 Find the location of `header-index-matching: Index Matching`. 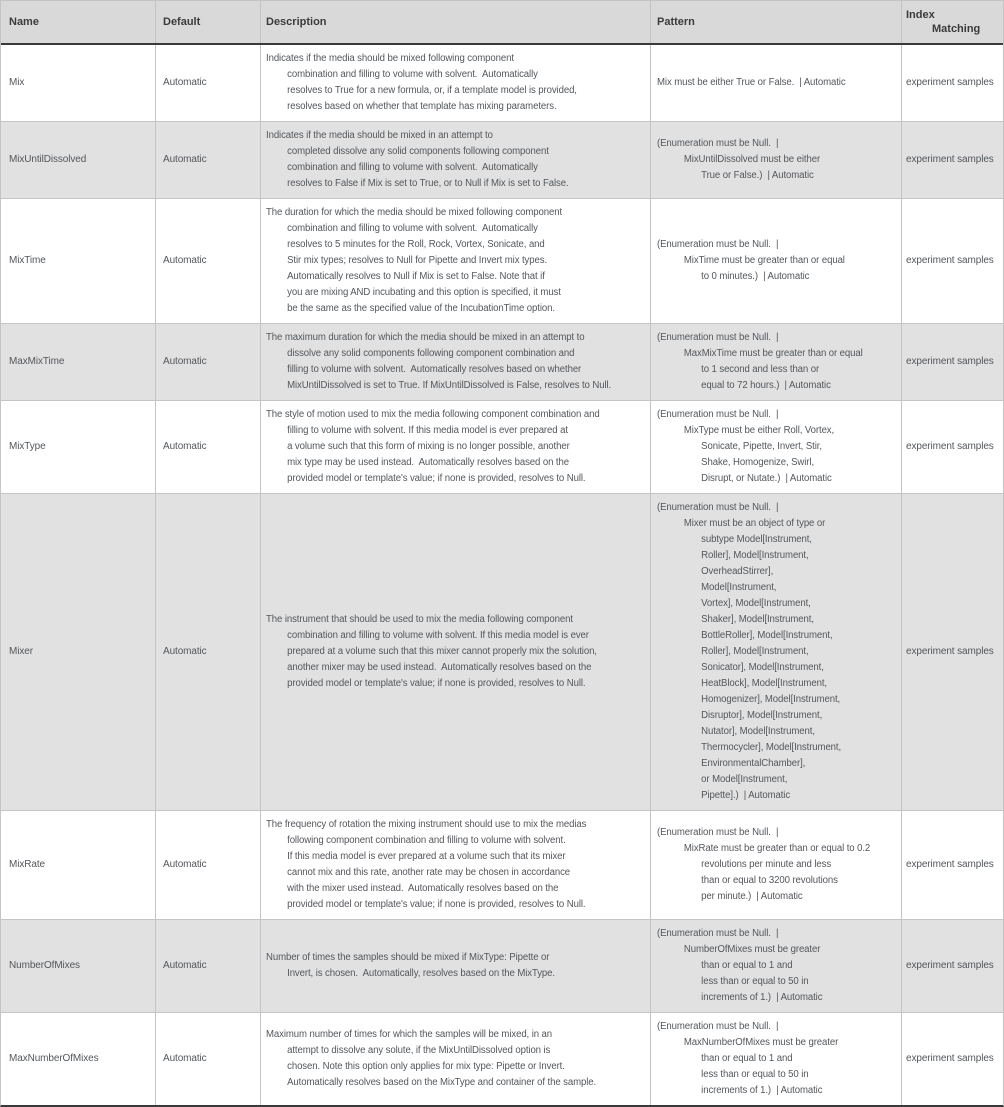

header-index-matching: Index Matching is located at coordinates (952, 22).